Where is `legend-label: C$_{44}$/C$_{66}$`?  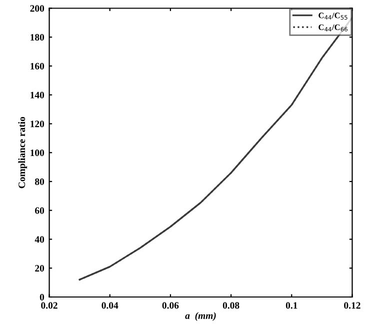
legend-label: C$_{44}$/C$_{66}$ is located at coordinates (333, 28).